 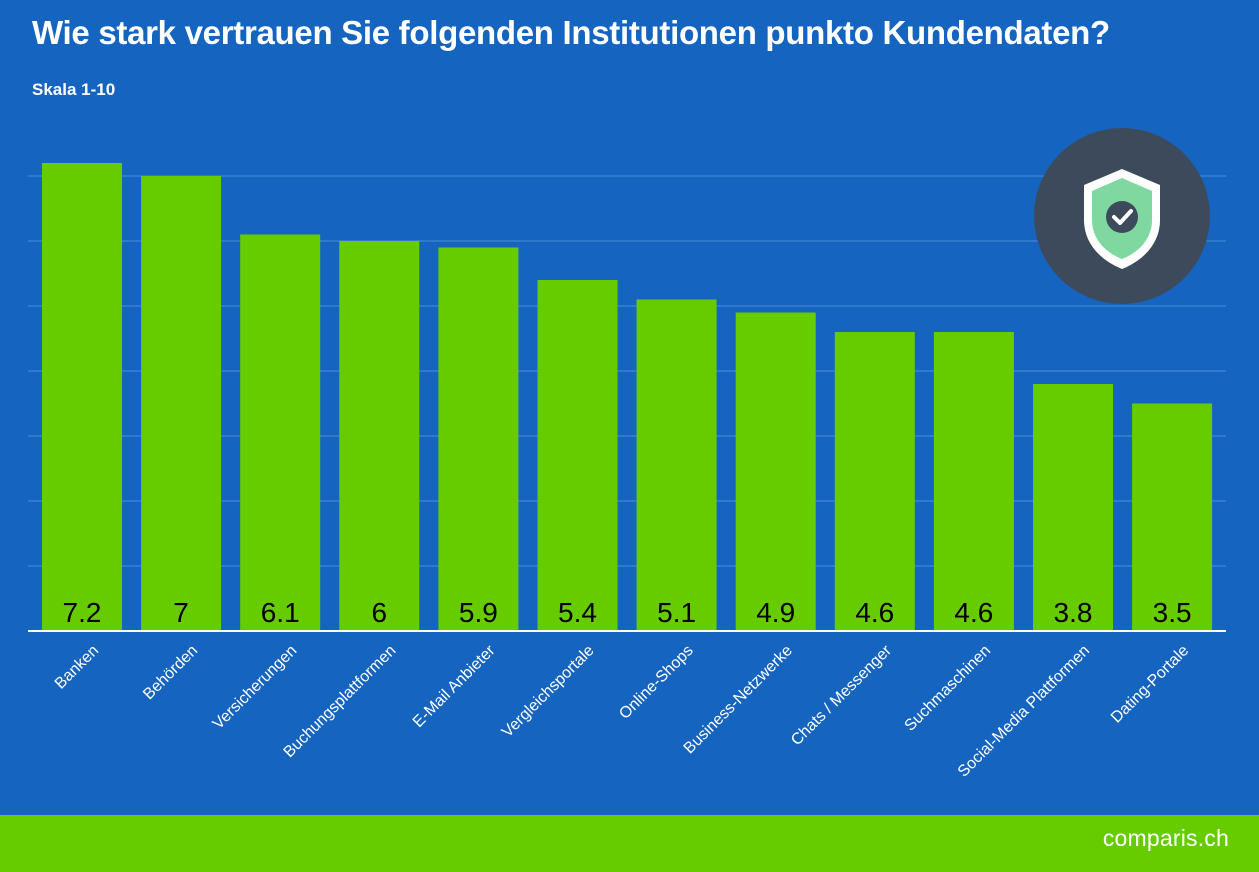 I want to click on shield-check-icon, so click(x=1122, y=216).